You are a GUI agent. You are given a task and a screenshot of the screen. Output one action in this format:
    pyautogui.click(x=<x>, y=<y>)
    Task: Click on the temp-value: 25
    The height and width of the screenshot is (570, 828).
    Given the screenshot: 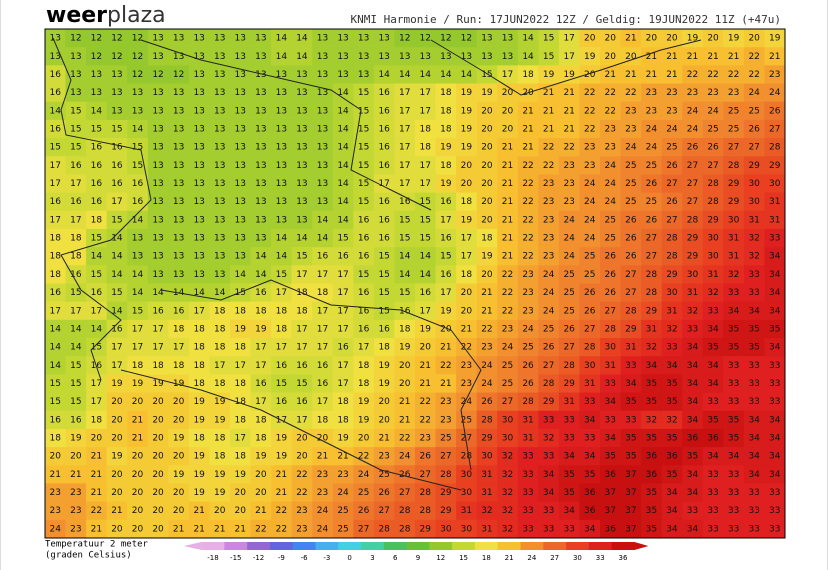 What is the action you would take?
    pyautogui.click(x=568, y=293)
    